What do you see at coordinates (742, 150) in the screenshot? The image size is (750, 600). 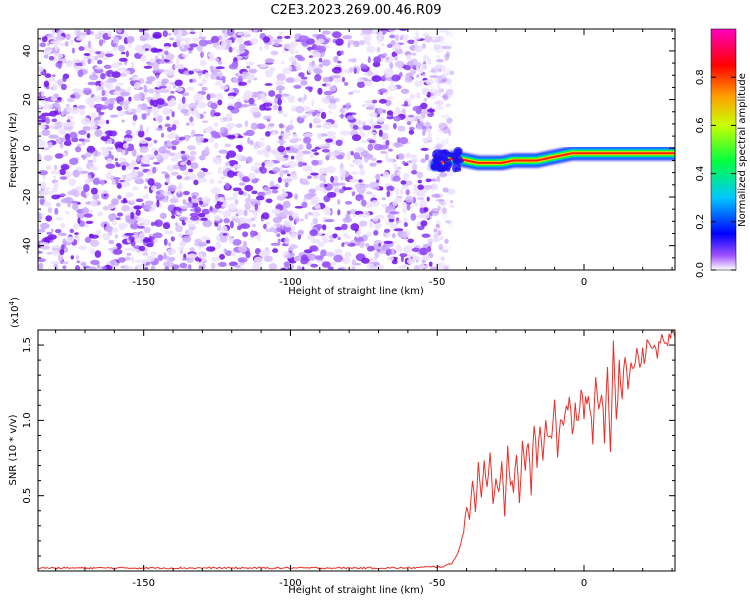 I see `colorbar-label: Normalized spectral amplitude` at bounding box center [742, 150].